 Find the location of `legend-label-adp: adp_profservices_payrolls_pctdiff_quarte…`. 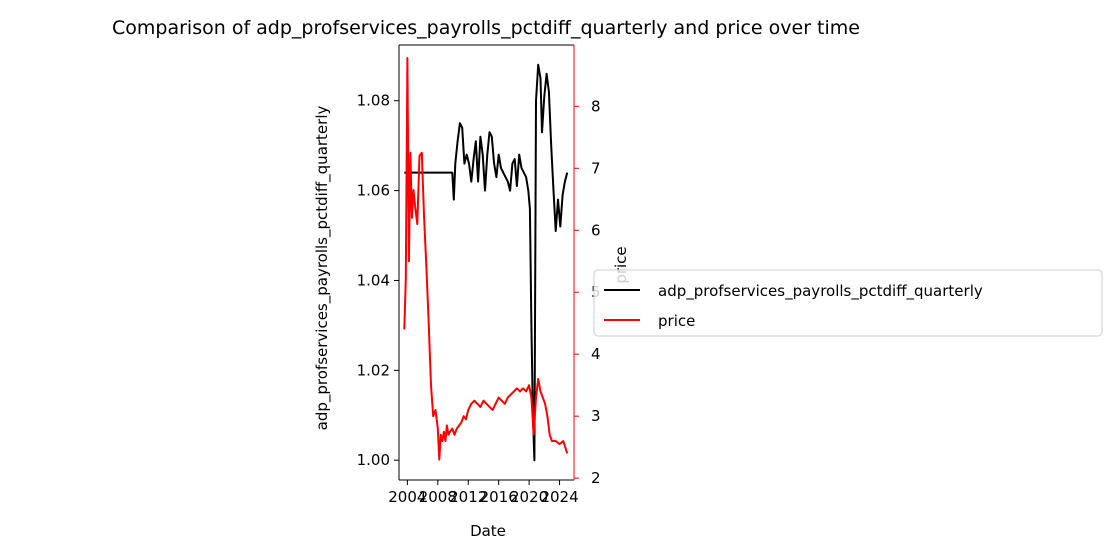

legend-label-adp: adp_profservices_payrolls_pctdiff_quarte… is located at coordinates (820, 291).